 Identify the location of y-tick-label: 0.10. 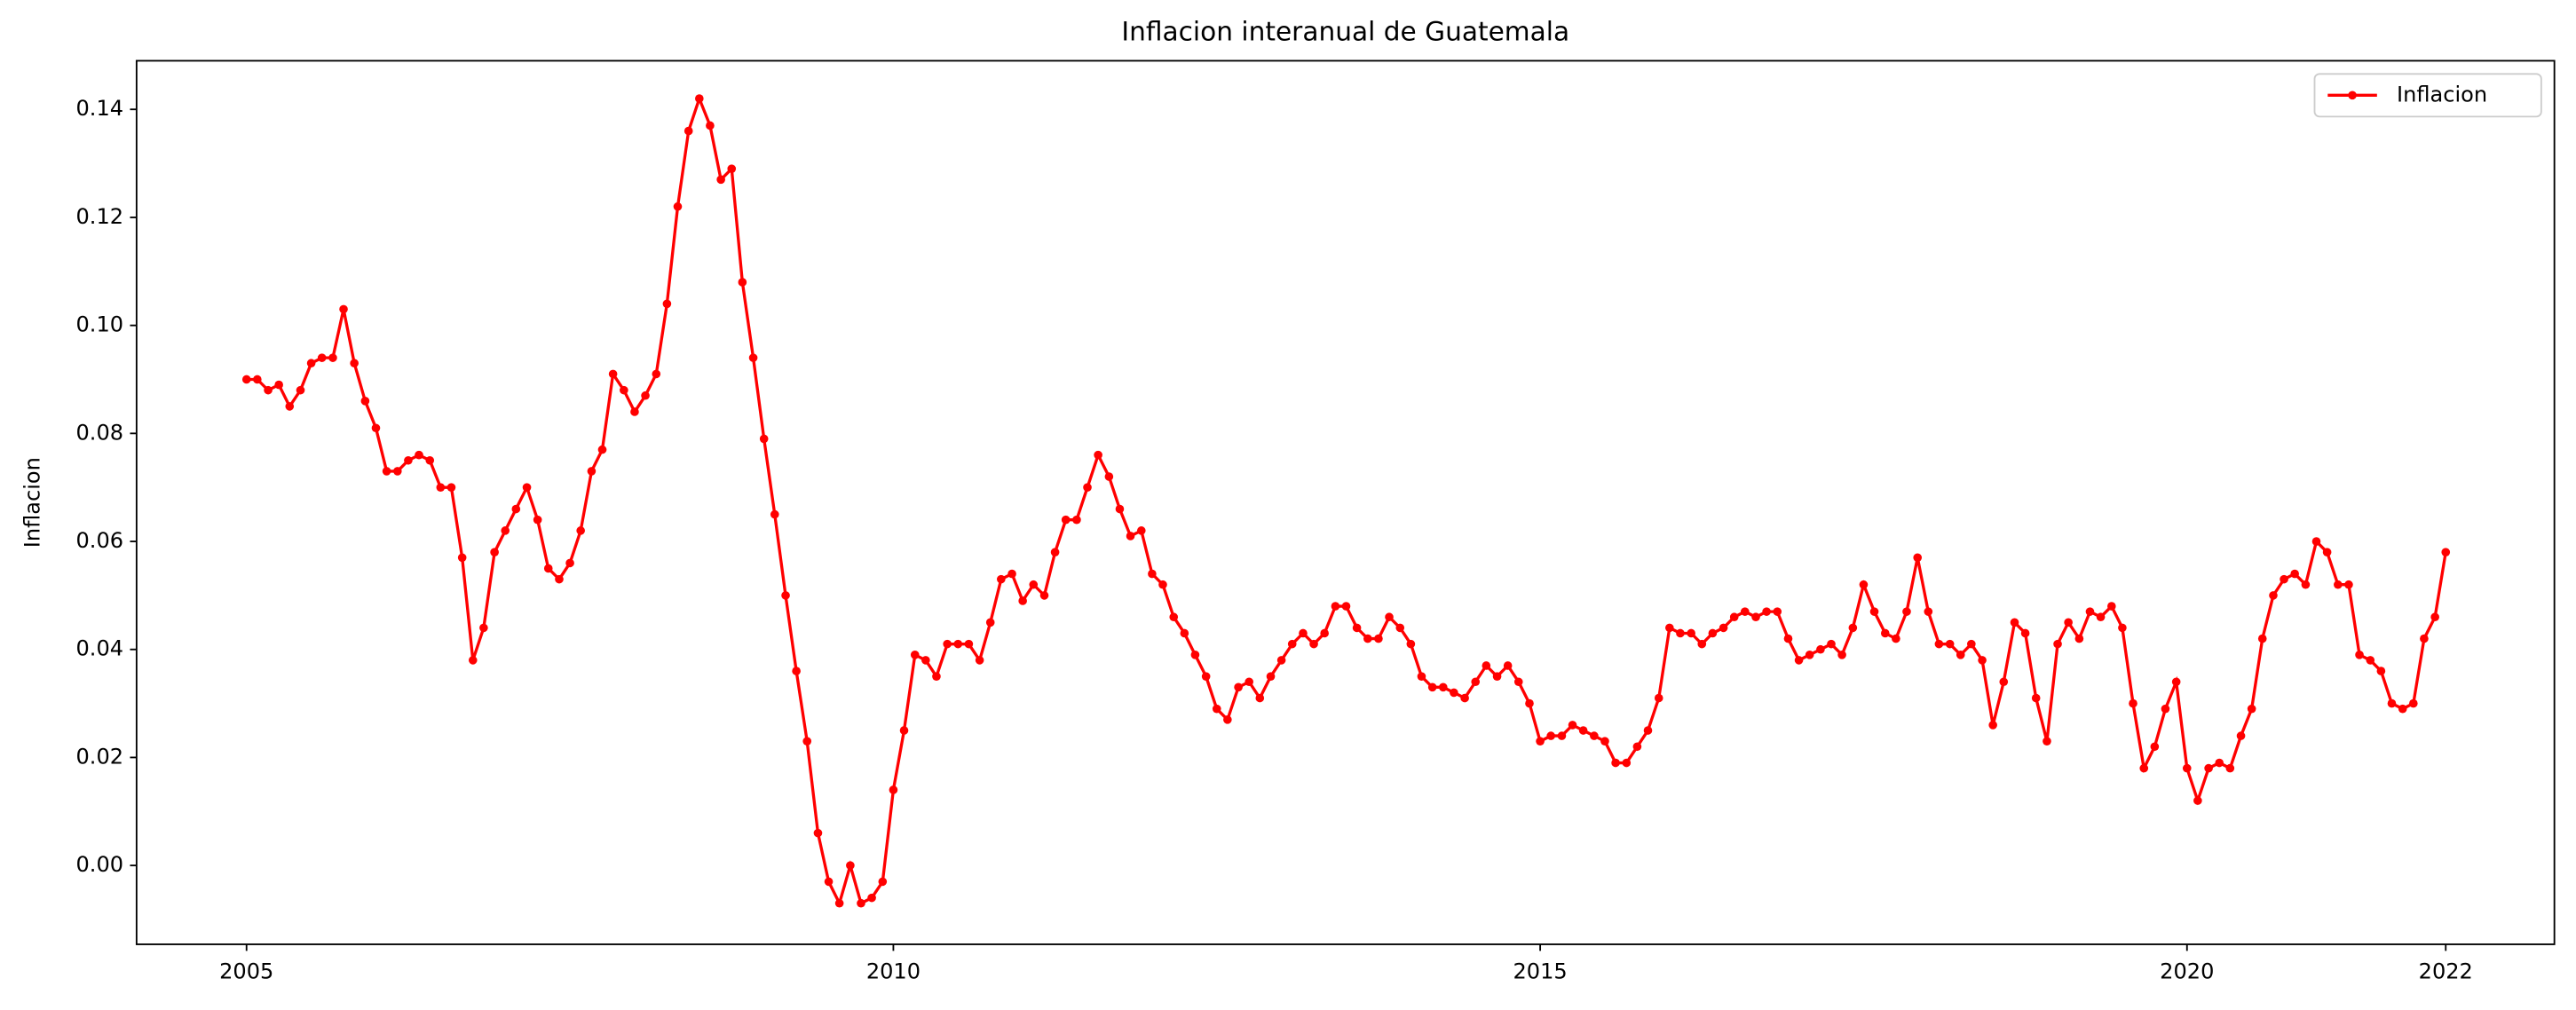
(100, 324).